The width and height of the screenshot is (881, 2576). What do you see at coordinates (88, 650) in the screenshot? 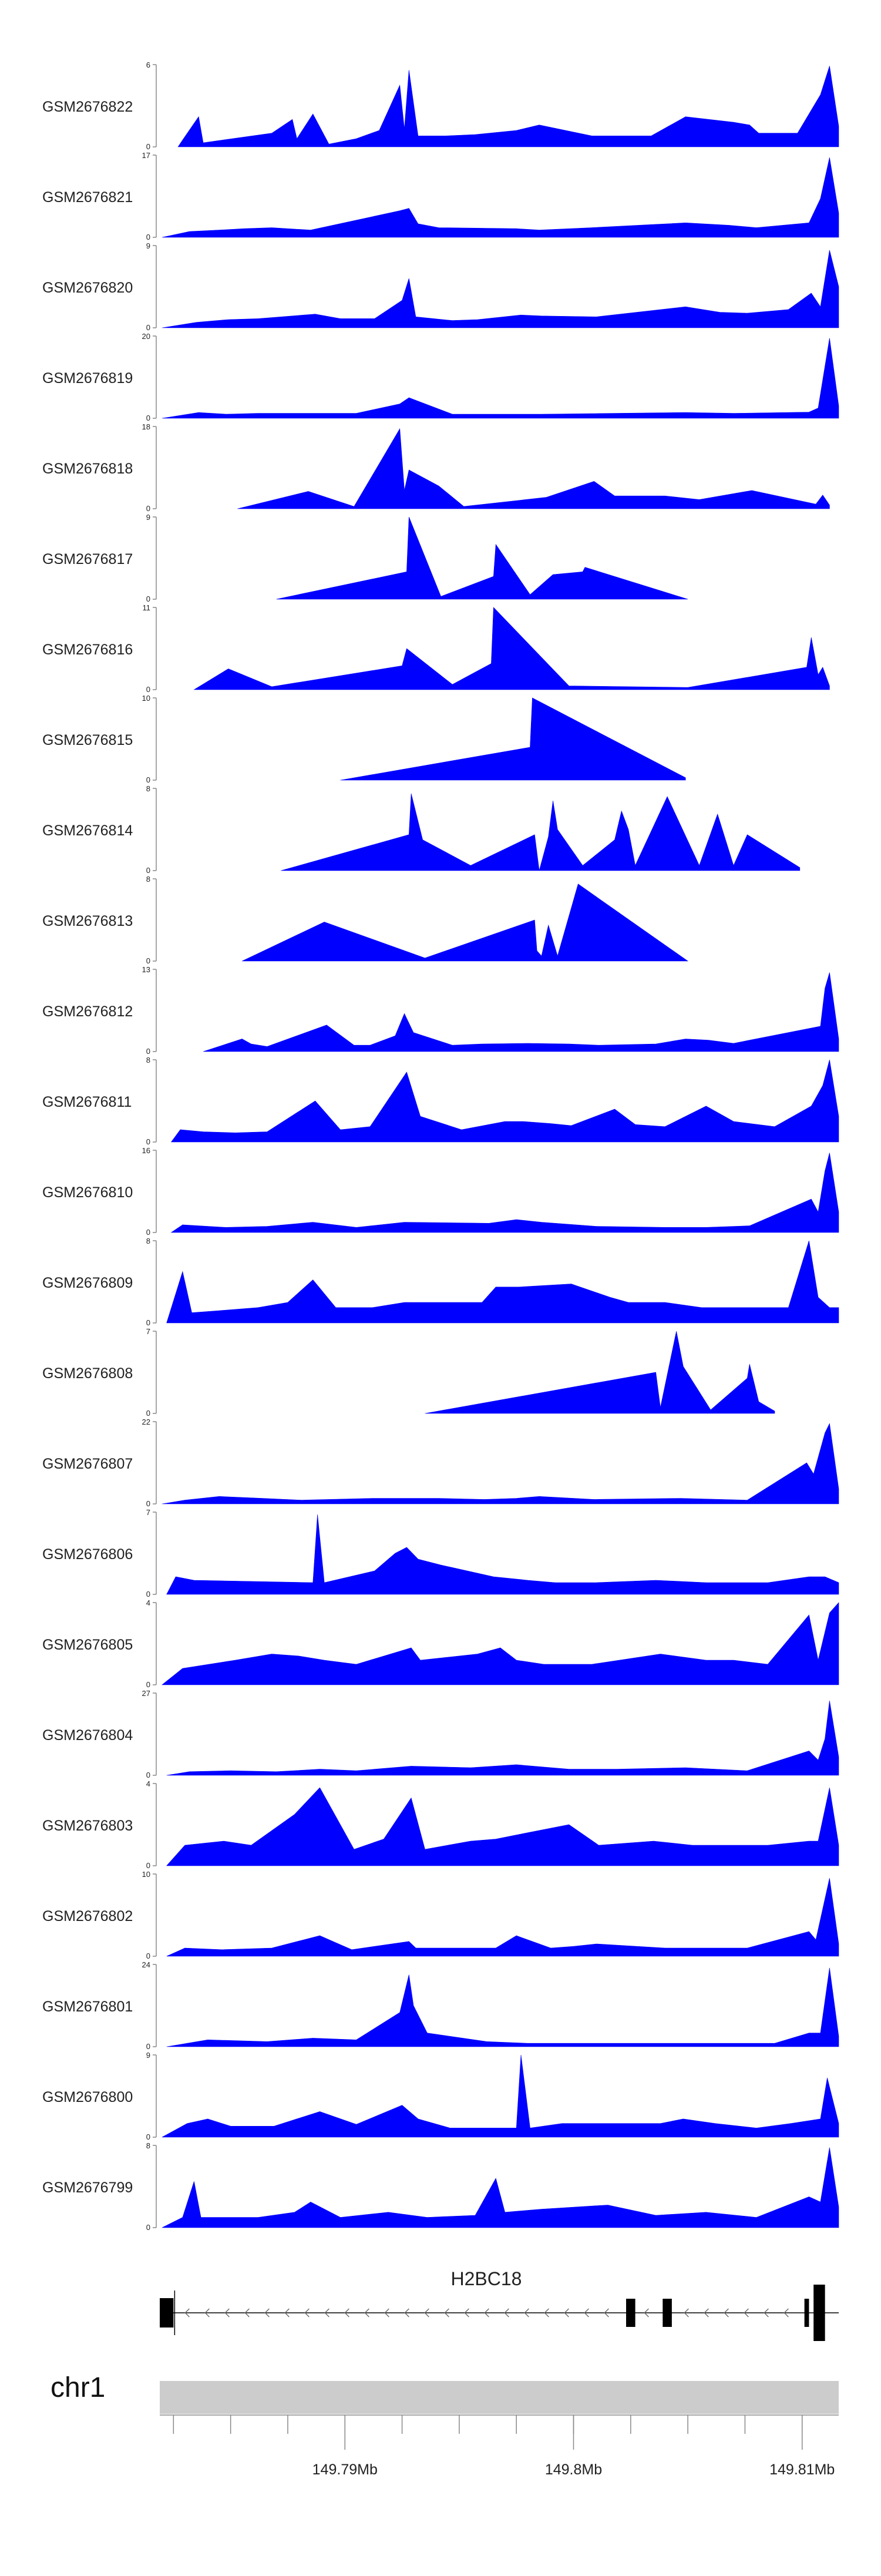
I see `track-label: GSM2676816` at bounding box center [88, 650].